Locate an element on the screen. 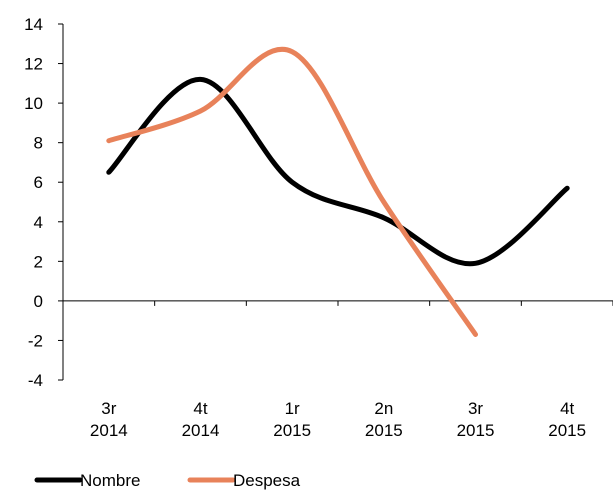  x-tick-label: 3r 2014 is located at coordinates (109, 419).